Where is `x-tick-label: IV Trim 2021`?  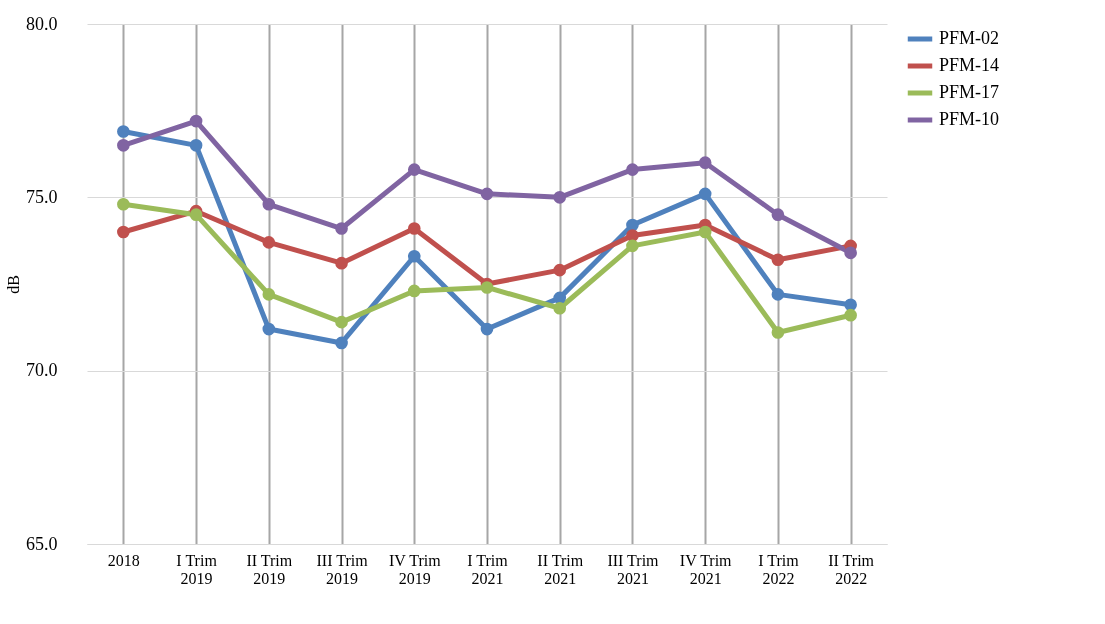
x-tick-label: IV Trim 2021 is located at coordinates (706, 569).